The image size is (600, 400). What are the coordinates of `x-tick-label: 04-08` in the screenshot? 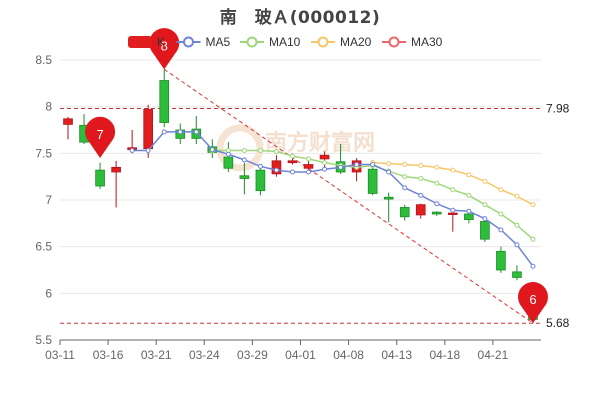 It's located at (348, 355).